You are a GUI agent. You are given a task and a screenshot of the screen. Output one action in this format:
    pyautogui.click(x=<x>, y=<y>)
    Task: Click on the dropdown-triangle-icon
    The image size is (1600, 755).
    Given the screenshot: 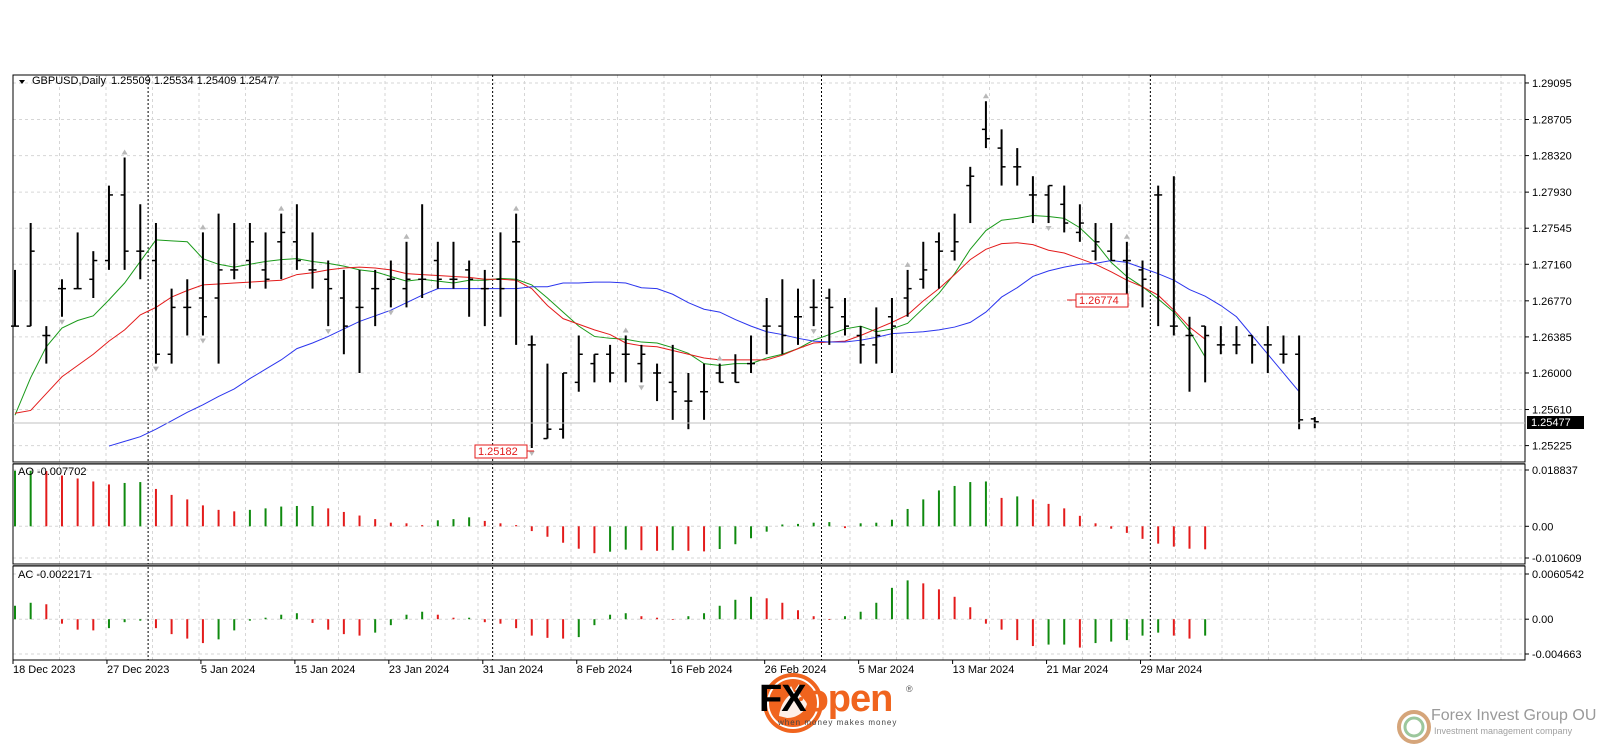 What is the action you would take?
    pyautogui.click(x=22, y=82)
    